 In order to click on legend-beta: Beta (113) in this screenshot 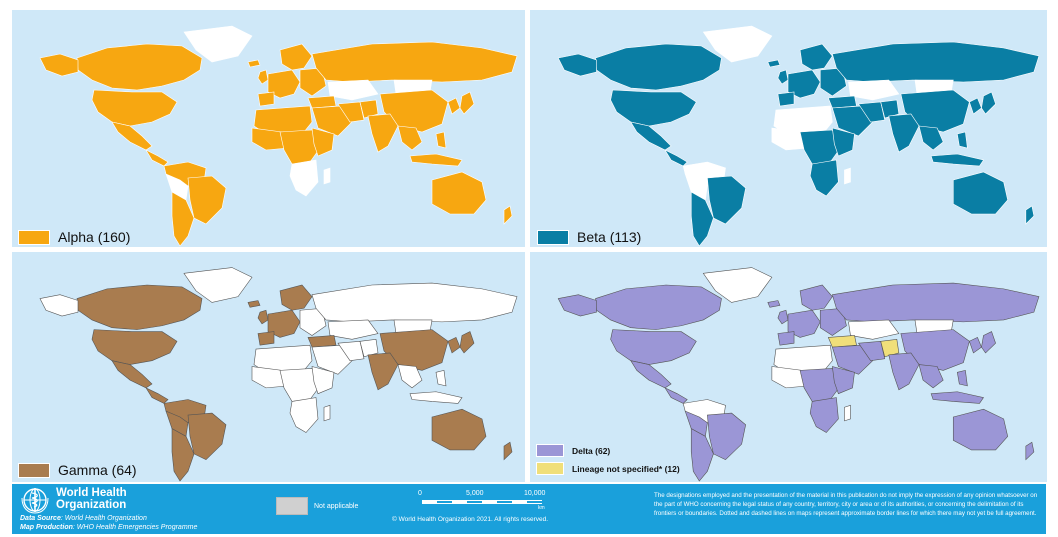, I will do `click(589, 237)`.